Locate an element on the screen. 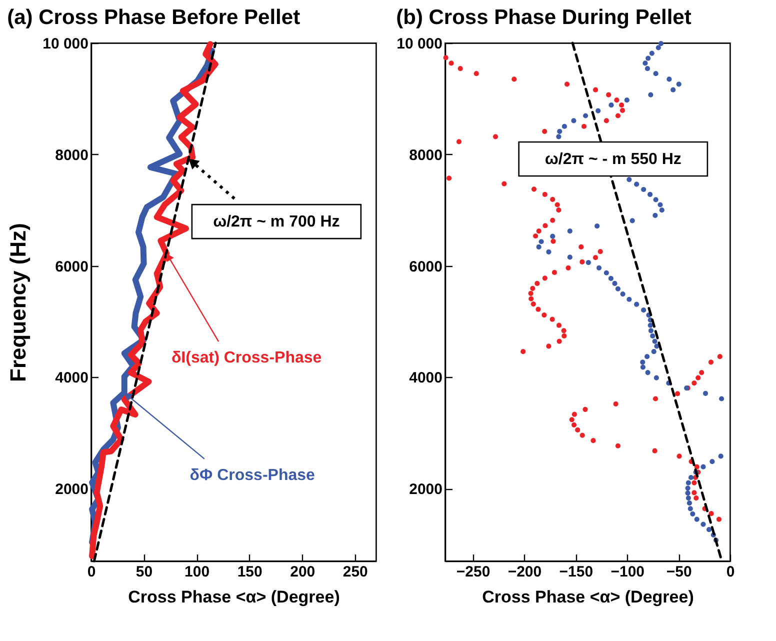 The image size is (776, 641). chart-title: (a) Cross Phase Before Pellet is located at coordinates (153, 17).